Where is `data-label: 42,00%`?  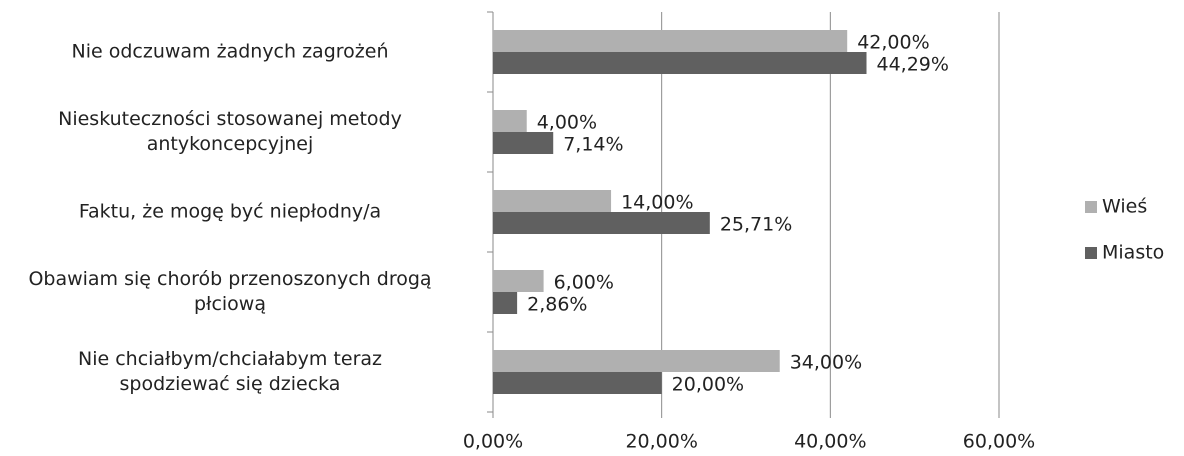
data-label: 42,00% is located at coordinates (893, 43).